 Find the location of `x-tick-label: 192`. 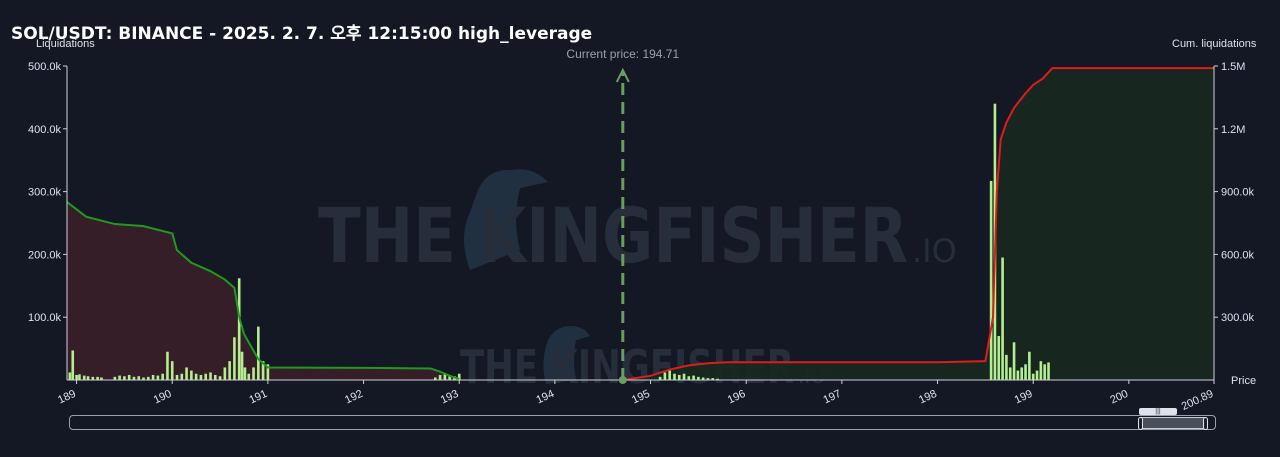

x-tick-label: 192 is located at coordinates (354, 397).